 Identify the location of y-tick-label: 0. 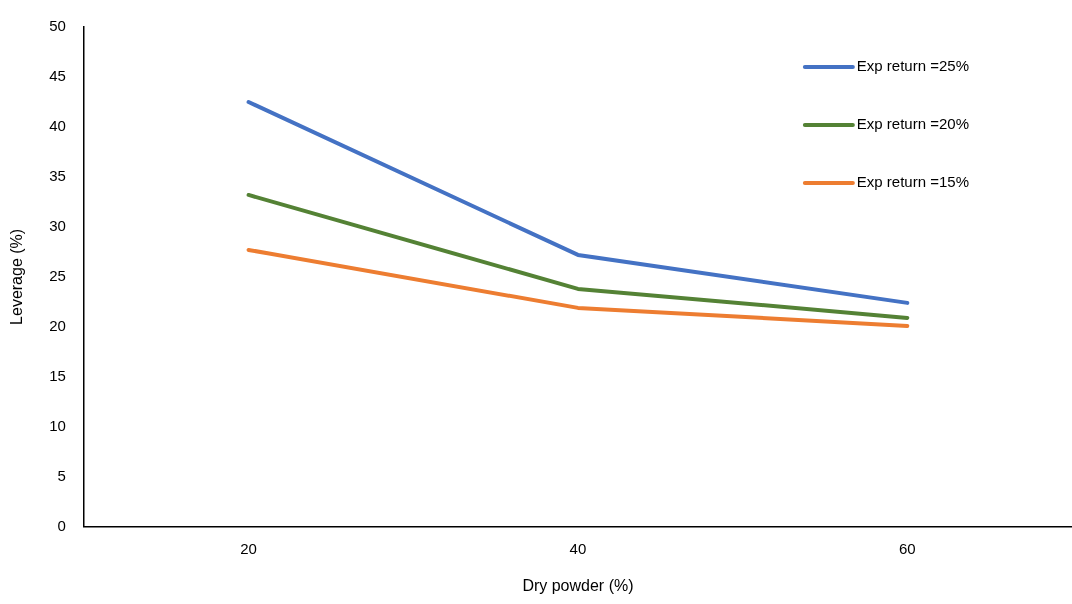
(61, 525).